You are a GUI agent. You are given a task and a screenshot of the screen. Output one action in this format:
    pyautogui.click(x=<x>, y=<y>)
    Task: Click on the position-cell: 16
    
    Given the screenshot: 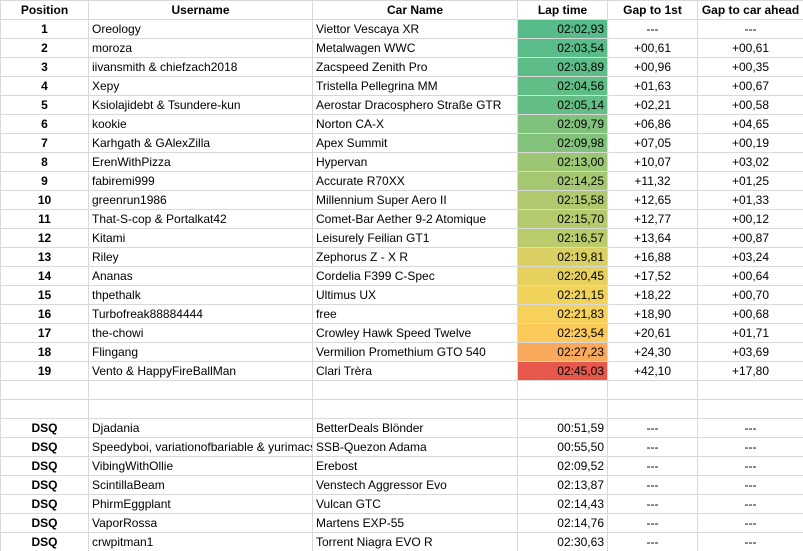 What is the action you would take?
    pyautogui.click(x=44, y=314)
    